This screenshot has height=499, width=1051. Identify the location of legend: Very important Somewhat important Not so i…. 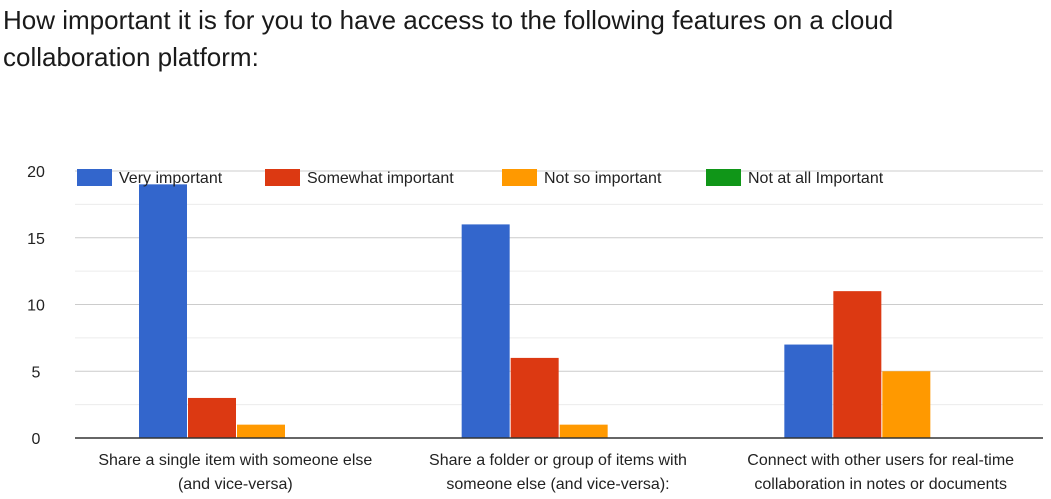
(480, 178).